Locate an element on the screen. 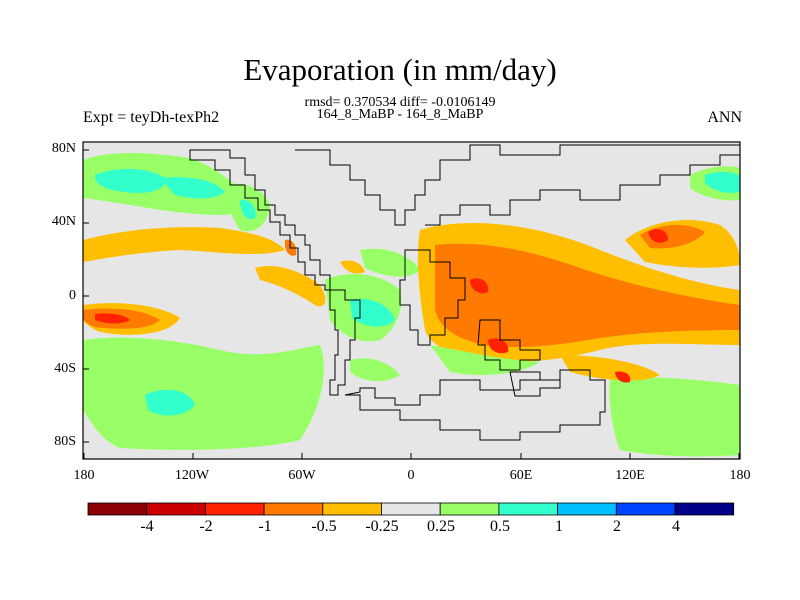 This screenshot has height=600, width=800. y-tick-label: 40S is located at coordinates (65, 368).